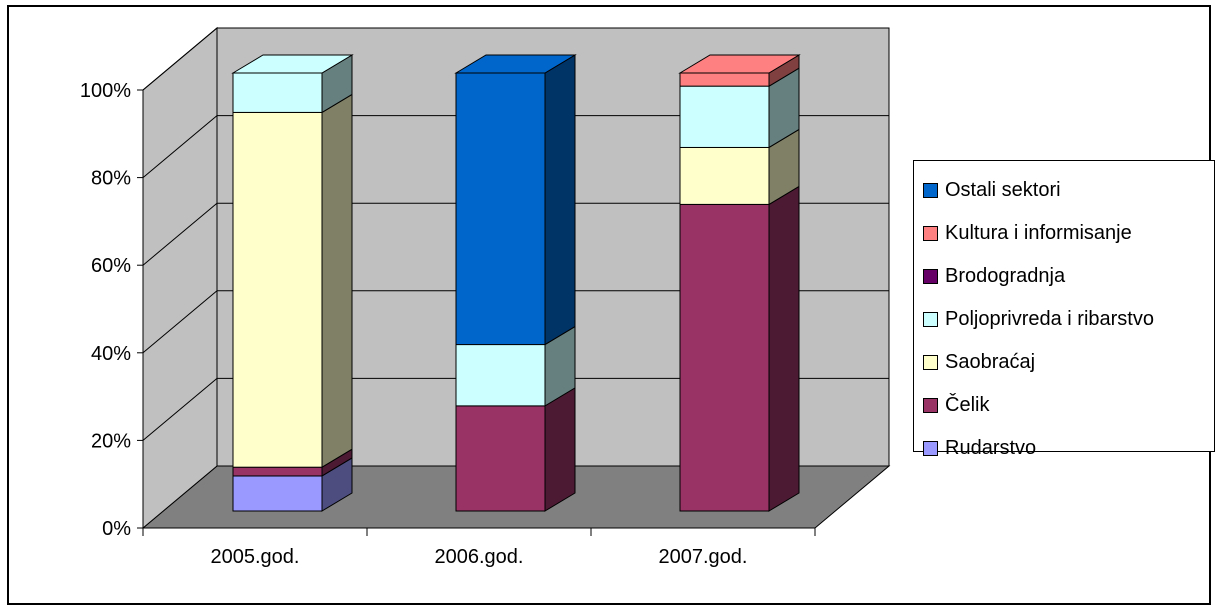  Describe the element at coordinates (967, 405) in the screenshot. I see `legend-label: Čelik` at that location.